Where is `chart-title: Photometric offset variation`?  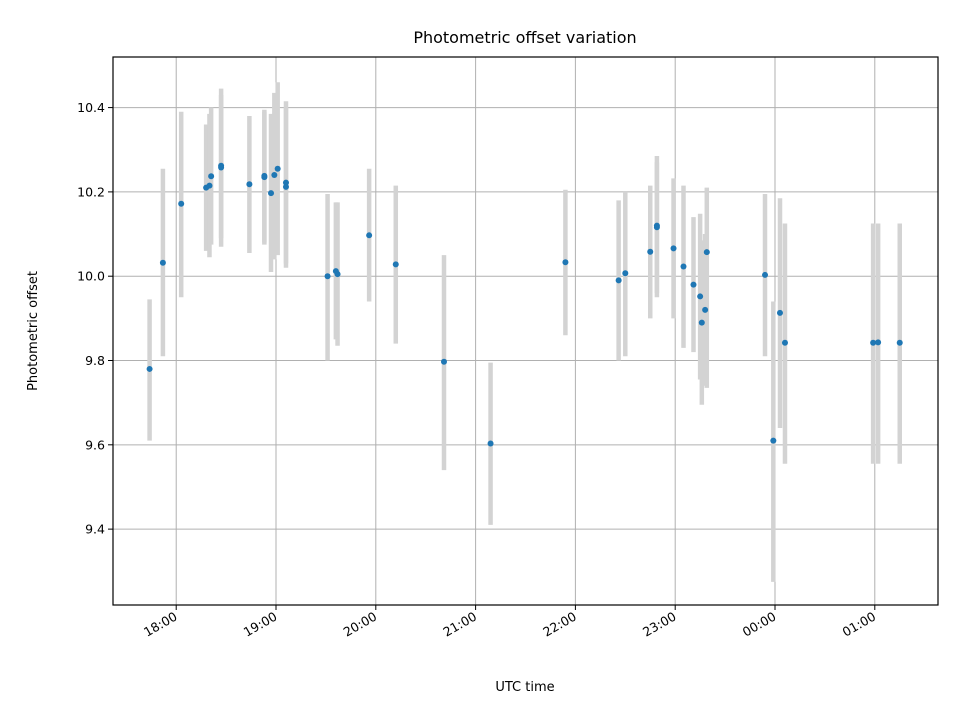
chart-title: Photometric offset variation is located at coordinates (524, 37).